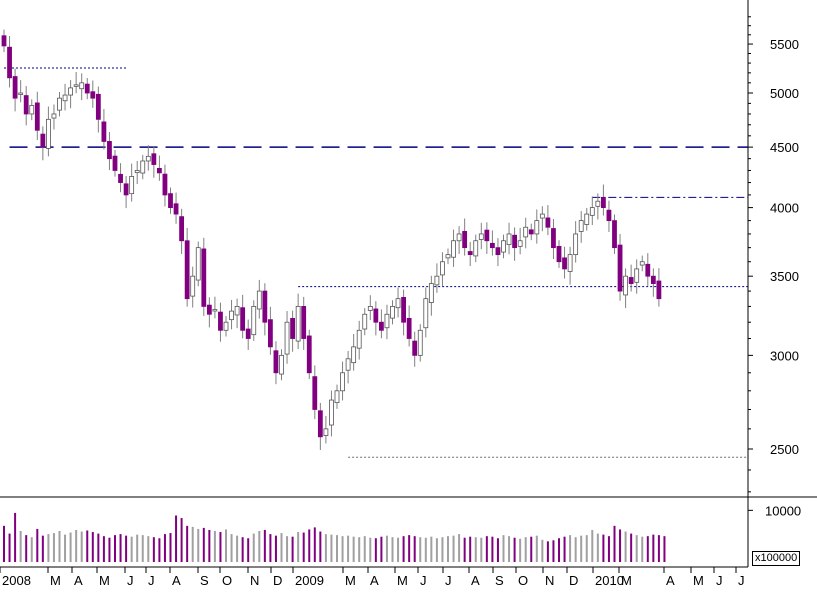  What do you see at coordinates (784, 449) in the screenshot?
I see `y-tick-label: 2500` at bounding box center [784, 449].